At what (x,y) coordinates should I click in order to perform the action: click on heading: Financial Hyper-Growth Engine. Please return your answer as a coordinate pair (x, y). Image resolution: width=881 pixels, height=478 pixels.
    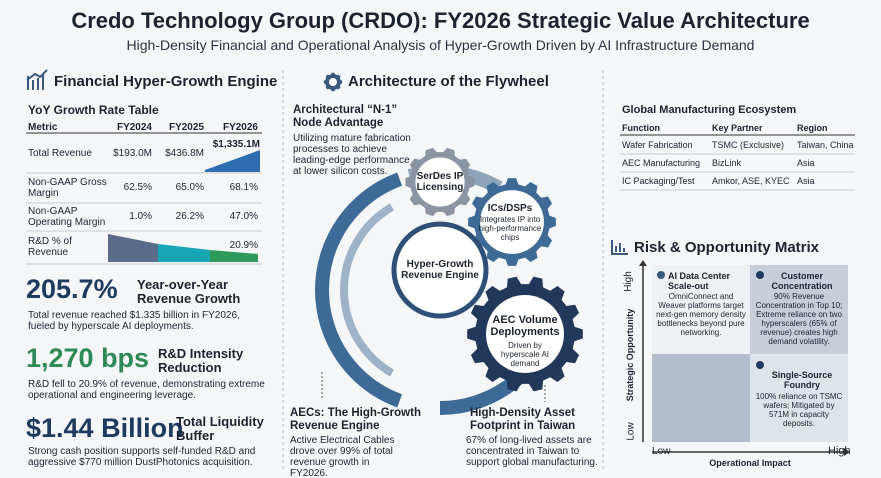
    Looking at the image, I should click on (166, 81).